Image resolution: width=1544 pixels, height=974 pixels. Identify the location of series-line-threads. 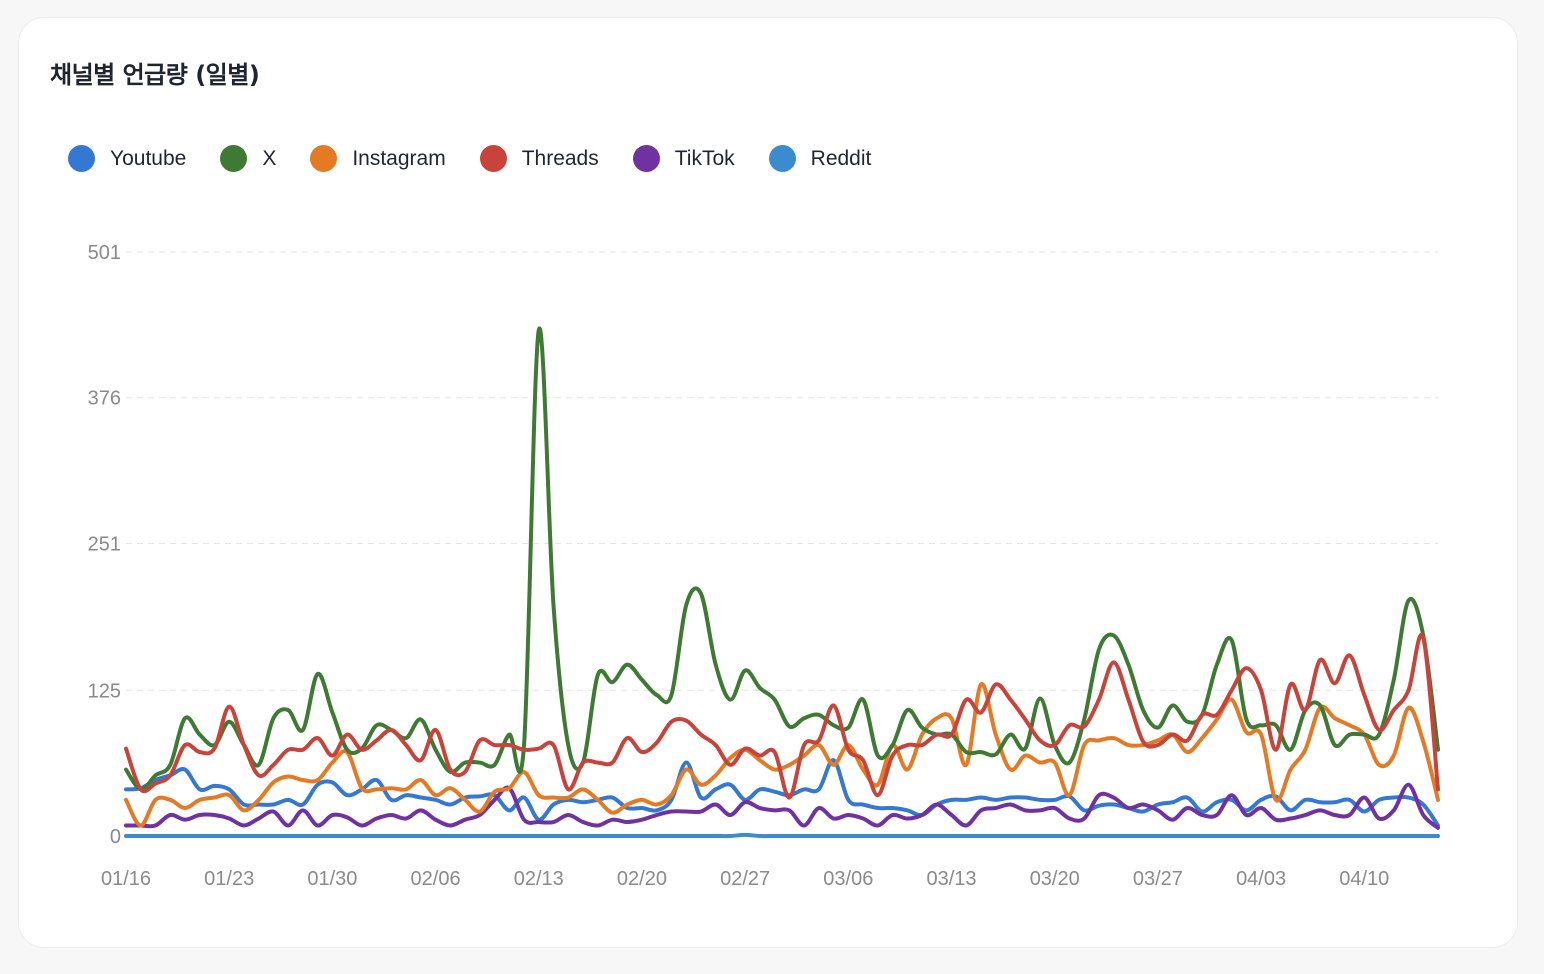
(782, 716).